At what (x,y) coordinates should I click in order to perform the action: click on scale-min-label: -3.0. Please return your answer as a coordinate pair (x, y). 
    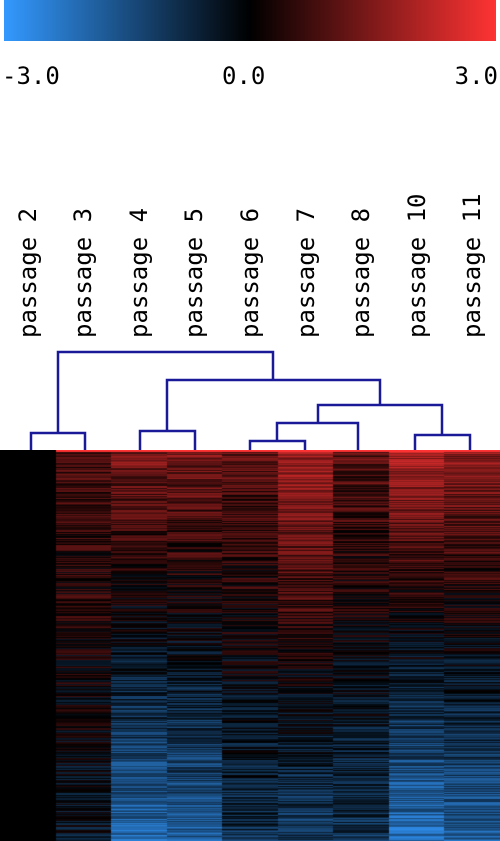
    Looking at the image, I should click on (31, 76).